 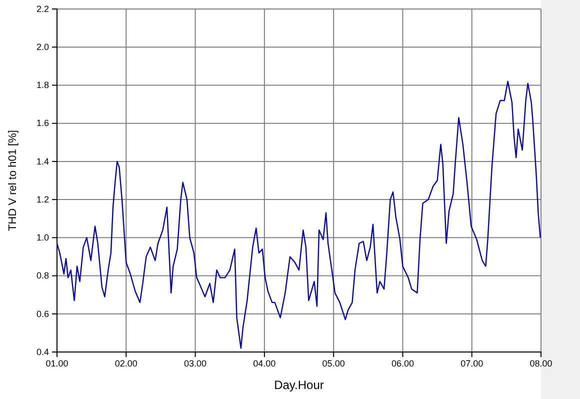 I want to click on y-axis-title: THD V rel to h01 [%], so click(x=13, y=180).